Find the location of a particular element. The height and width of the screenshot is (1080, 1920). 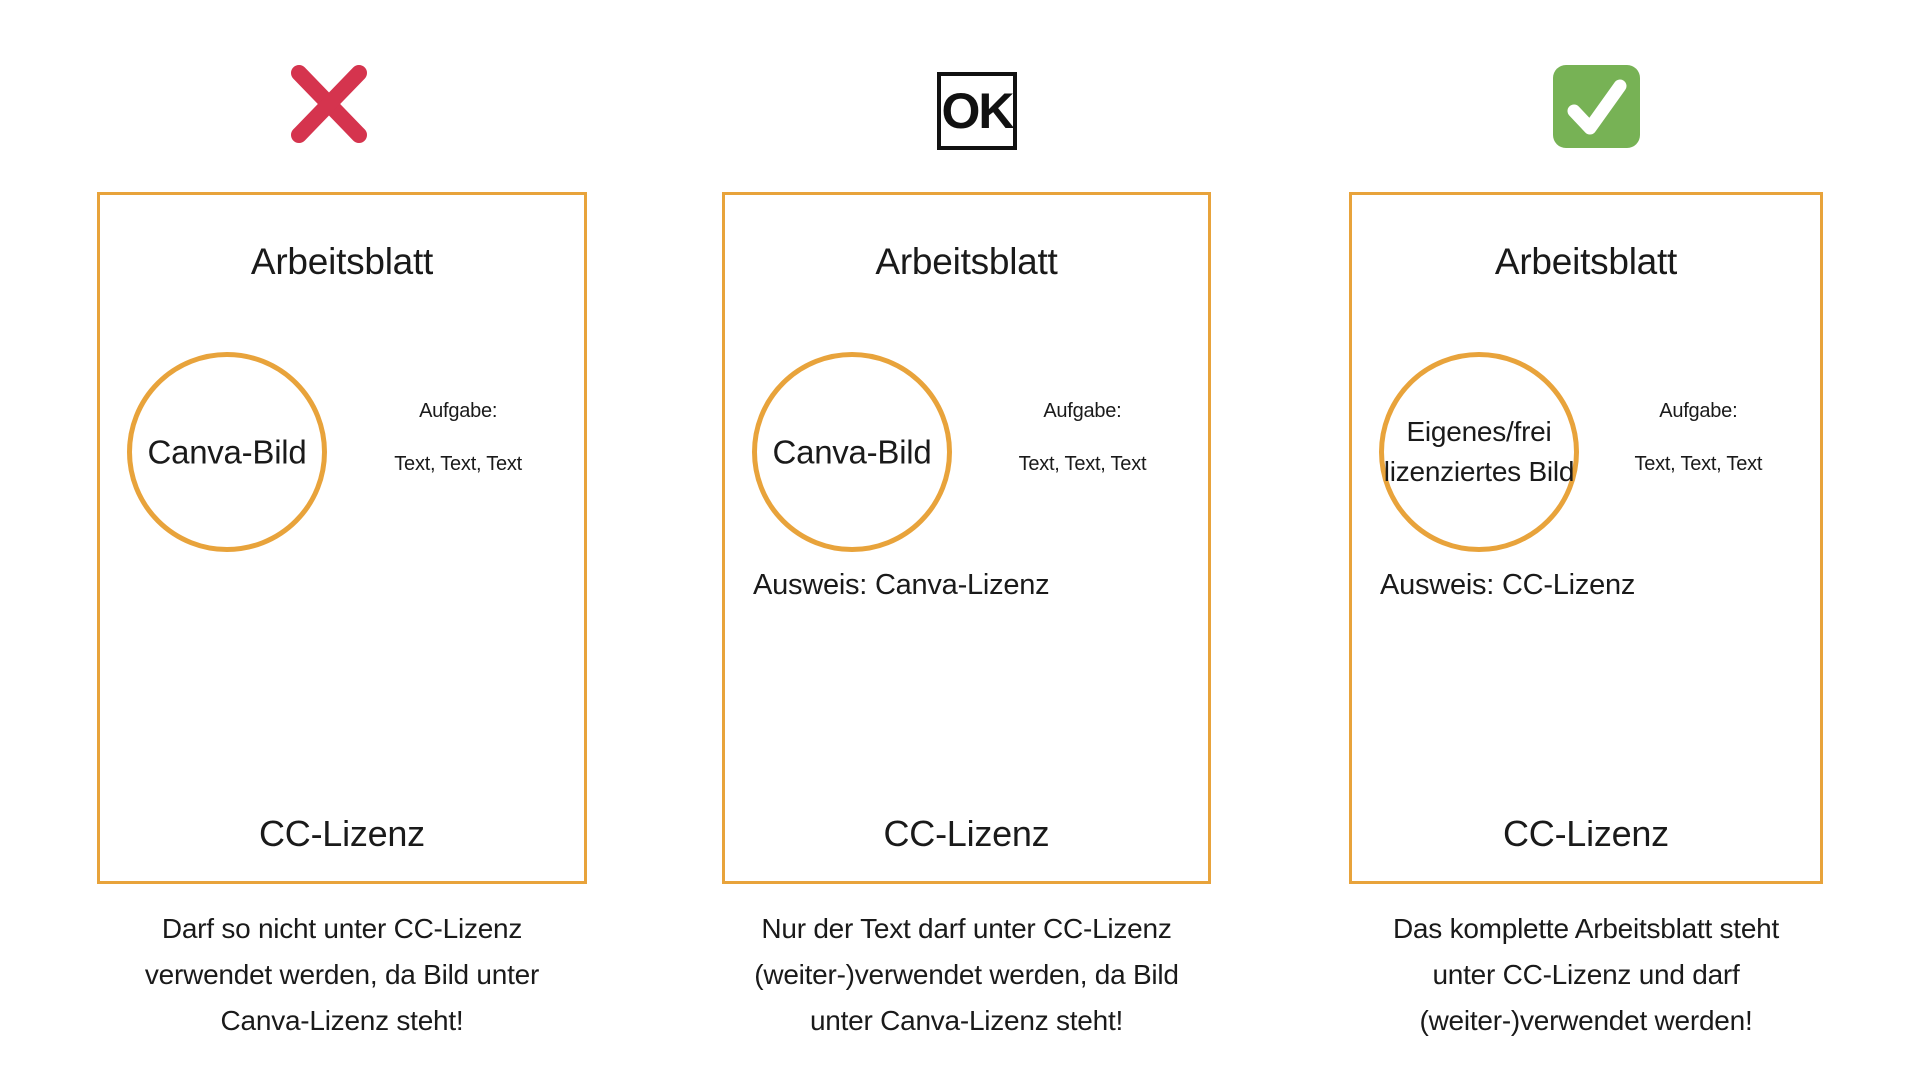

license-note: Ausweis: CC-Lizenz is located at coordinates (1508, 585).